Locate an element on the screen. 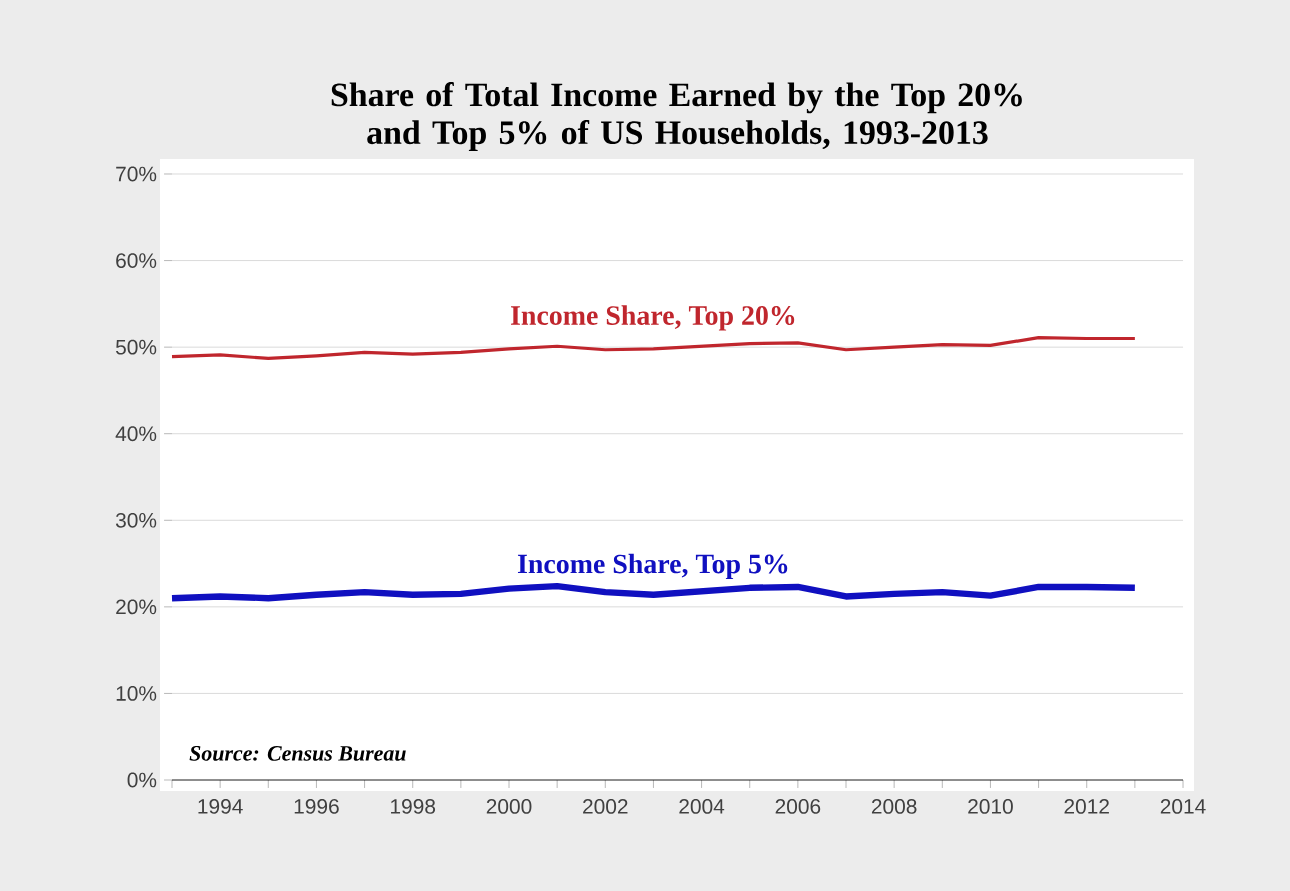 Image resolution: width=1290 pixels, height=891 pixels. x-tick-label: 1998 is located at coordinates (413, 806).